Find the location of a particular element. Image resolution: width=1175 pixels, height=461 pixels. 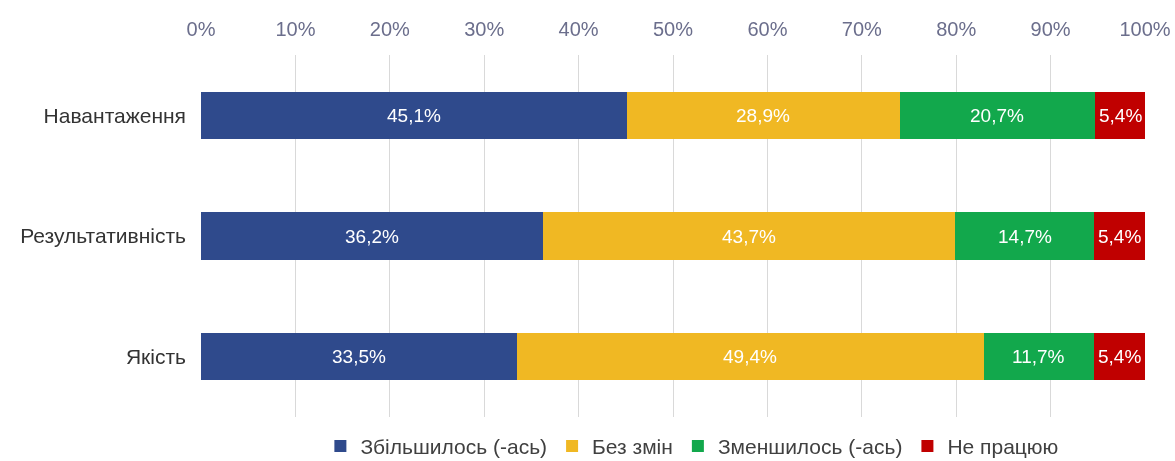

x-tick-label: 70% is located at coordinates (862, 29).